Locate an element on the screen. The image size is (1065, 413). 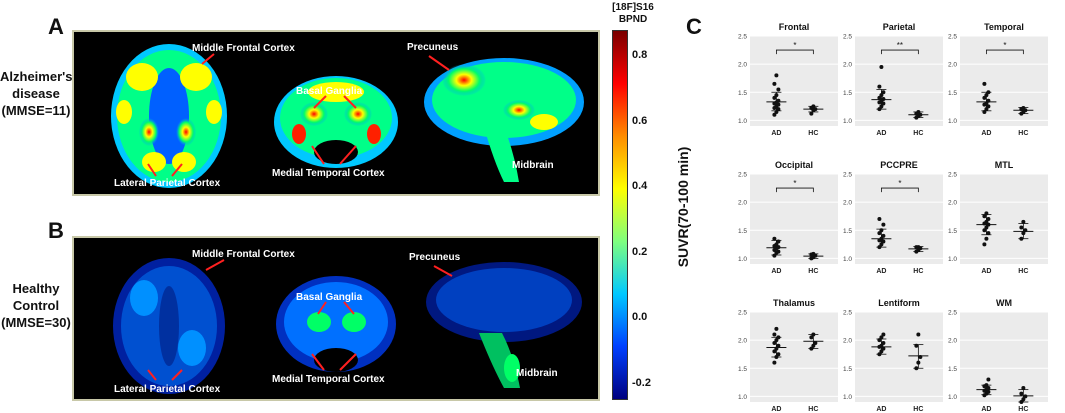
label-midbrain-ad: Midbrain is located at coordinates (533, 165).